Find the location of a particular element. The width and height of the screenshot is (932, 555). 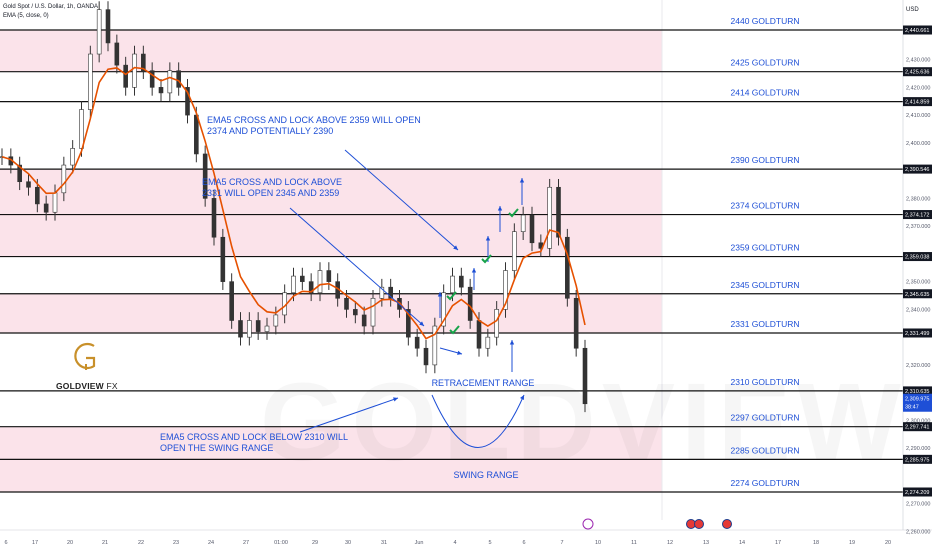

y-tick-0: 2,430.000 is located at coordinates (918, 61).